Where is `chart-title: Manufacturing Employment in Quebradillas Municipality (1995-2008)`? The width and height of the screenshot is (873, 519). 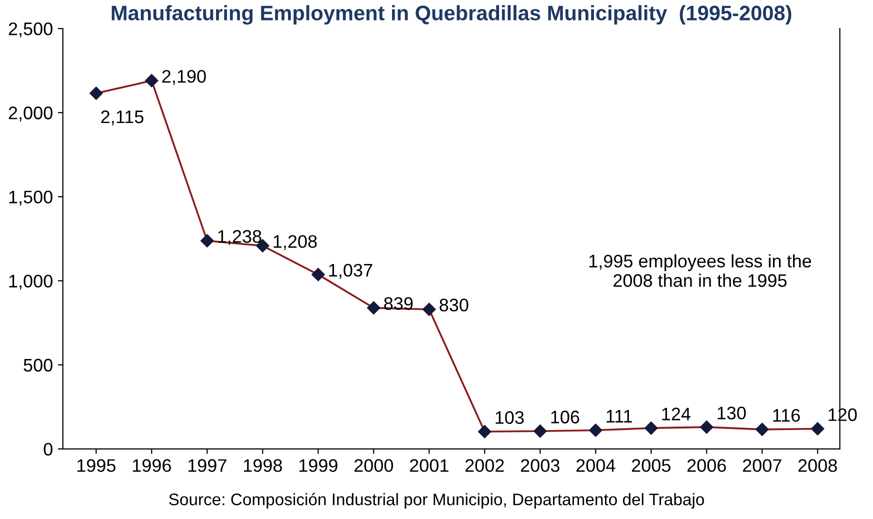
chart-title: Manufacturing Employment in Quebradillas Municipality (1995-2008) is located at coordinates (452, 15).